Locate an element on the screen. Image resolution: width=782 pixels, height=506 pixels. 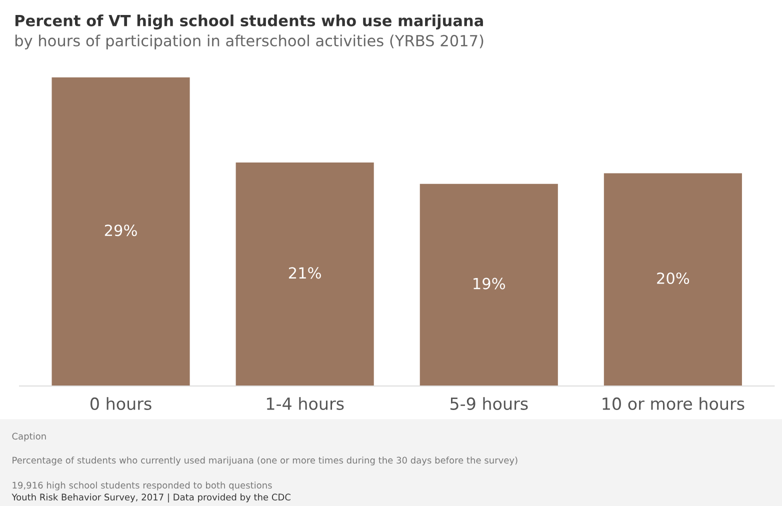
x-tick-label: 5-9 hours is located at coordinates (489, 403).